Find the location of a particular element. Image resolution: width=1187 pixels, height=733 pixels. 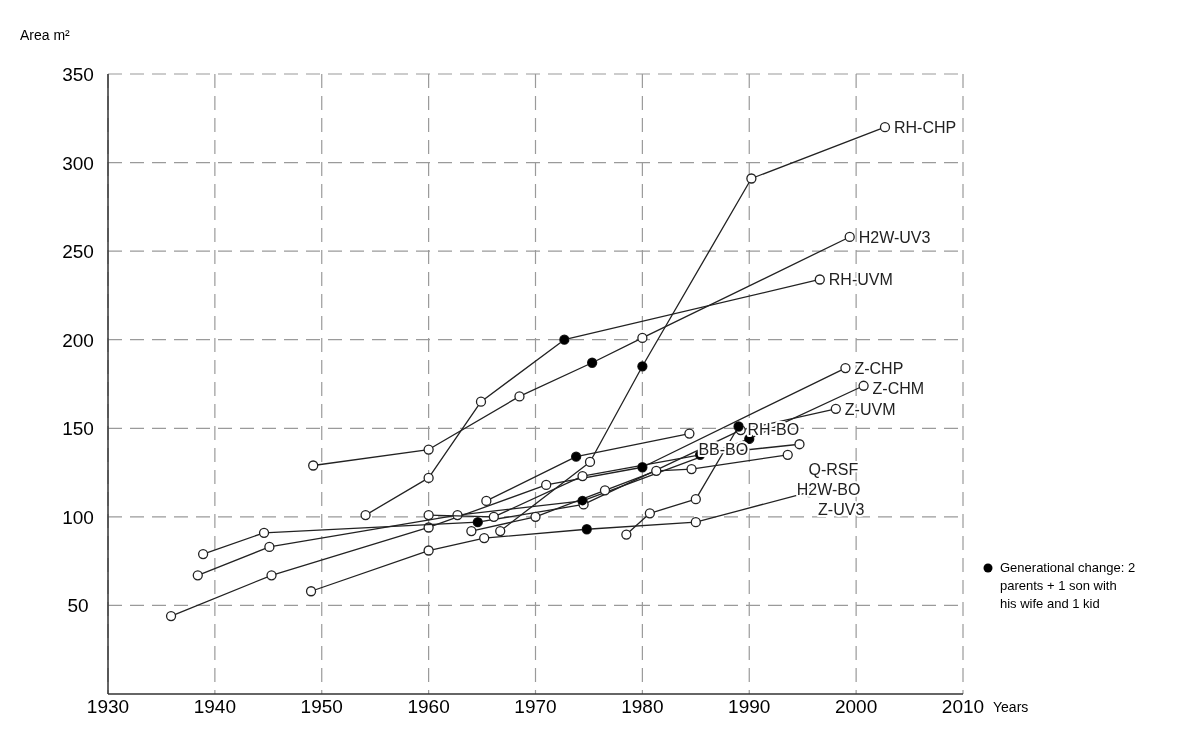

series-label: Z-UVM is located at coordinates (870, 409).